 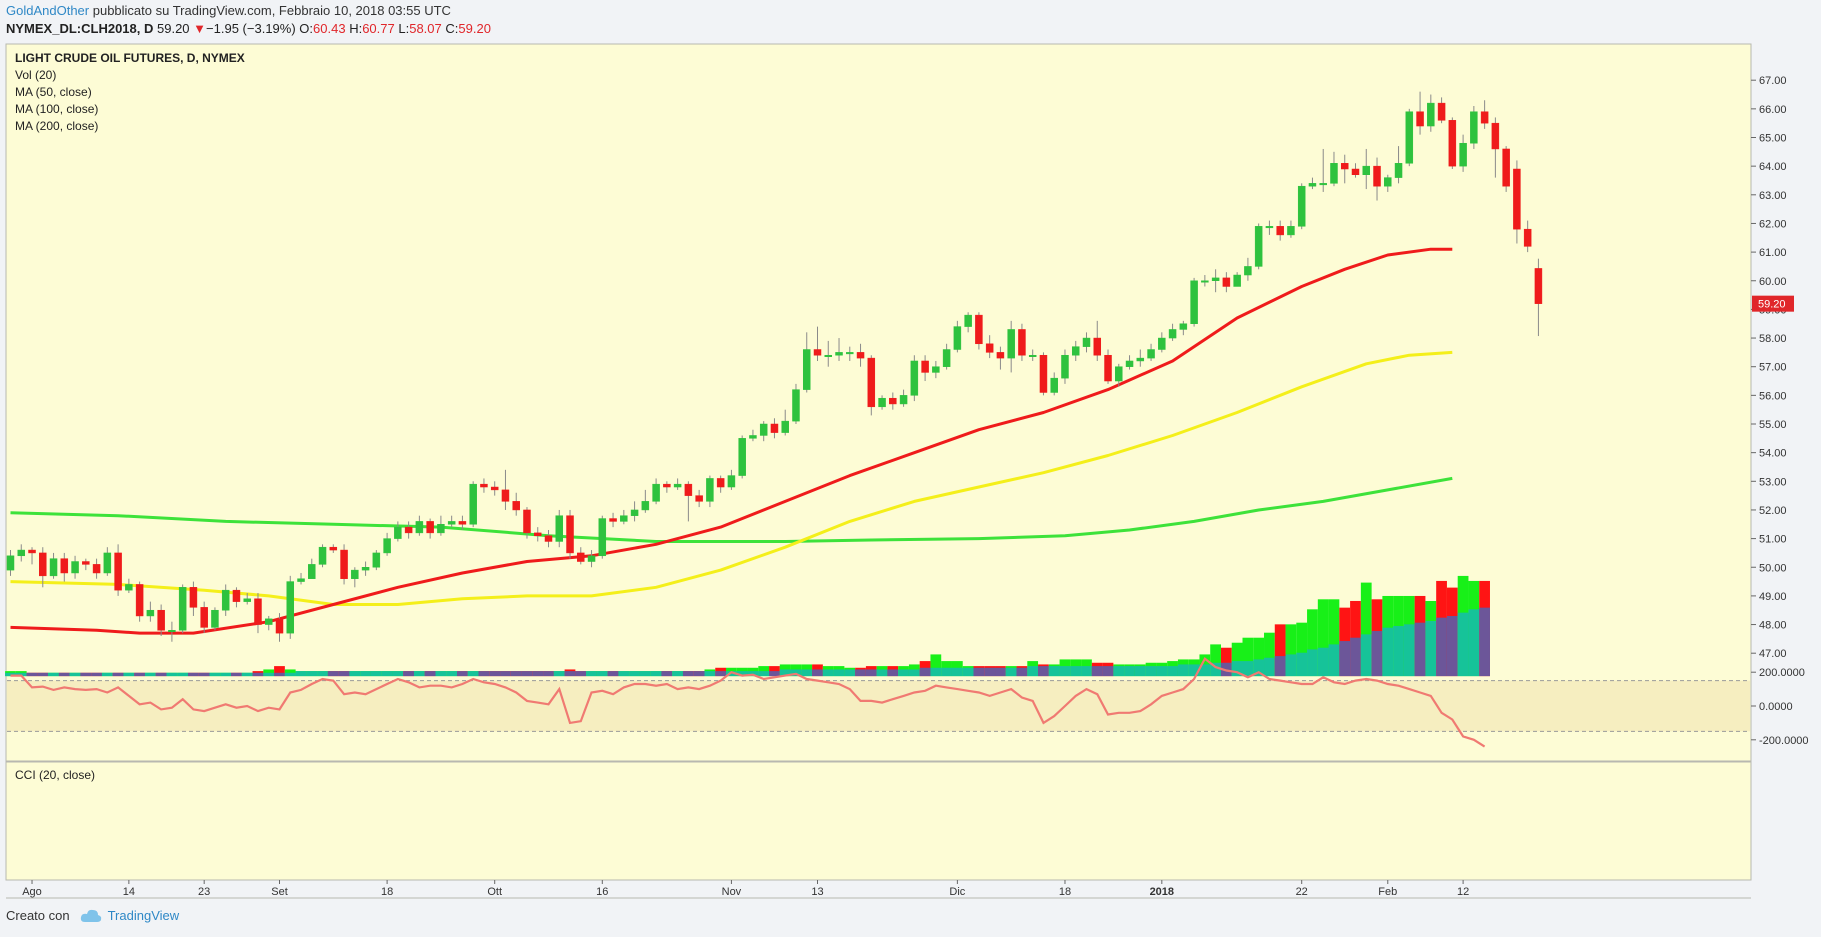 I want to click on price-tick-label: 49.00, so click(x=1773, y=597).